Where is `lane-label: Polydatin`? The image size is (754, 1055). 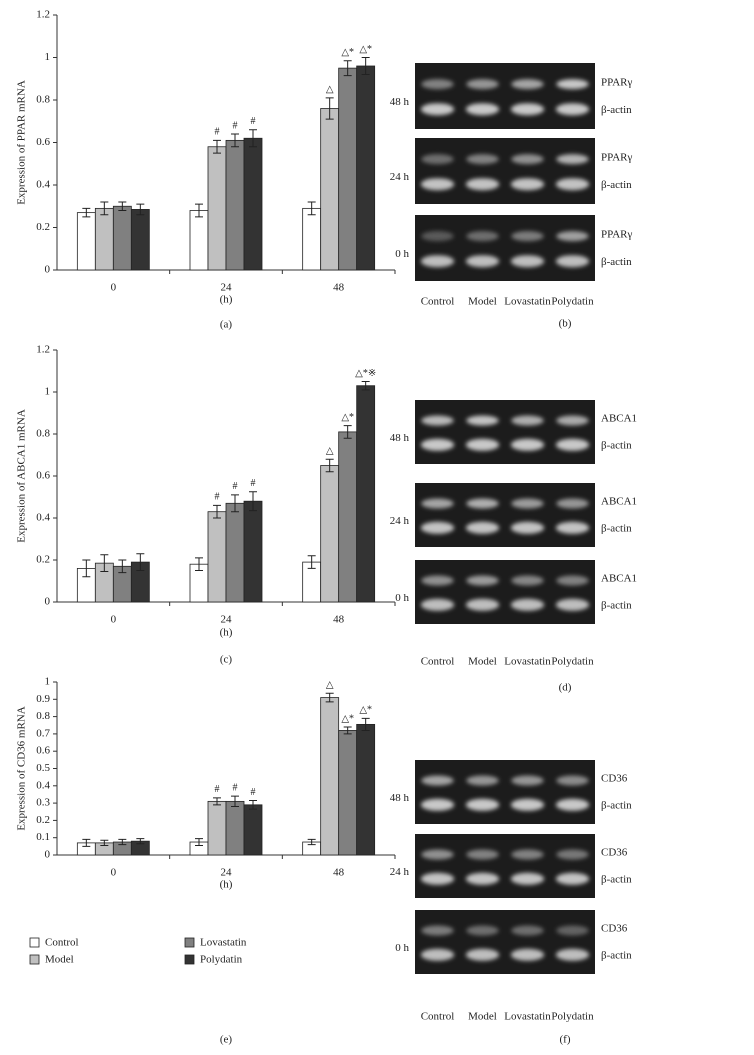
lane-label: Polydatin is located at coordinates (572, 302).